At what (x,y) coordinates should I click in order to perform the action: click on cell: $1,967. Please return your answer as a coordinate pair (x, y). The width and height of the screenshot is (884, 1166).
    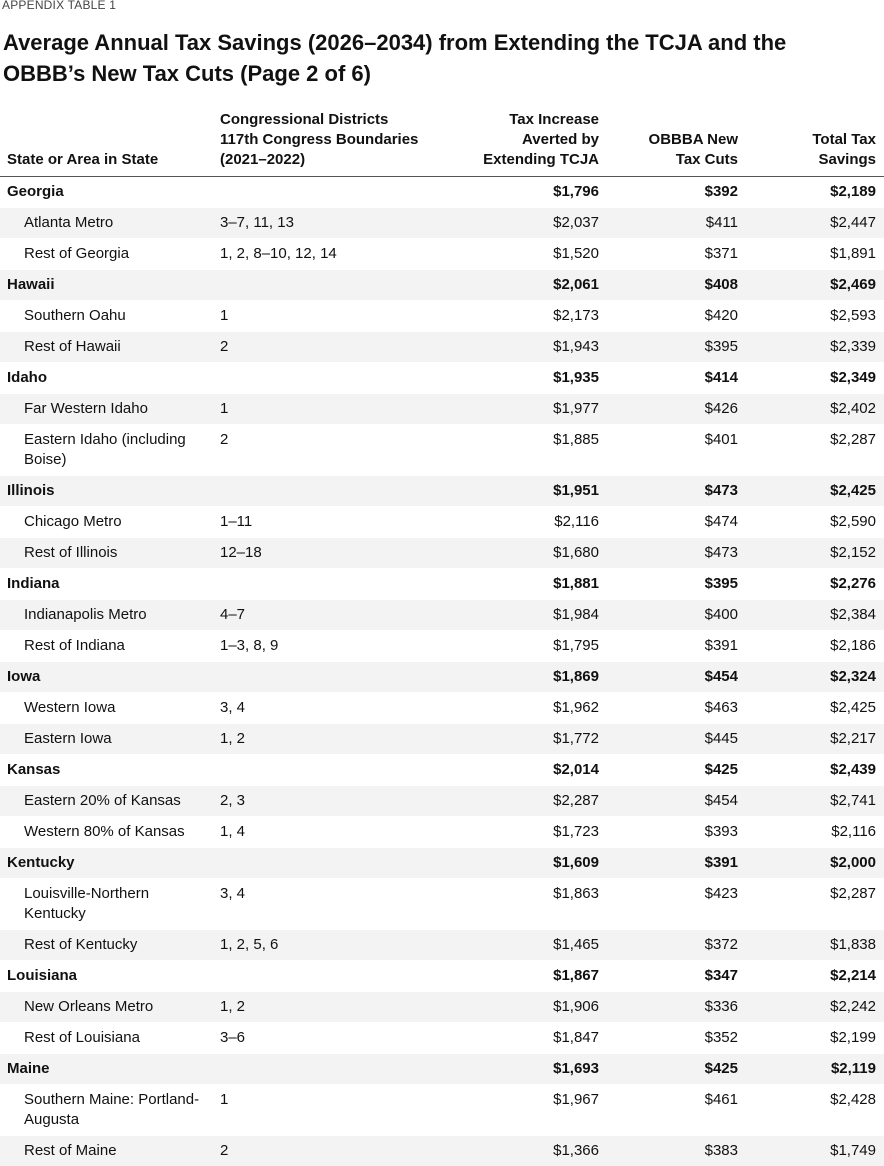
    Looking at the image, I should click on (535, 1110).